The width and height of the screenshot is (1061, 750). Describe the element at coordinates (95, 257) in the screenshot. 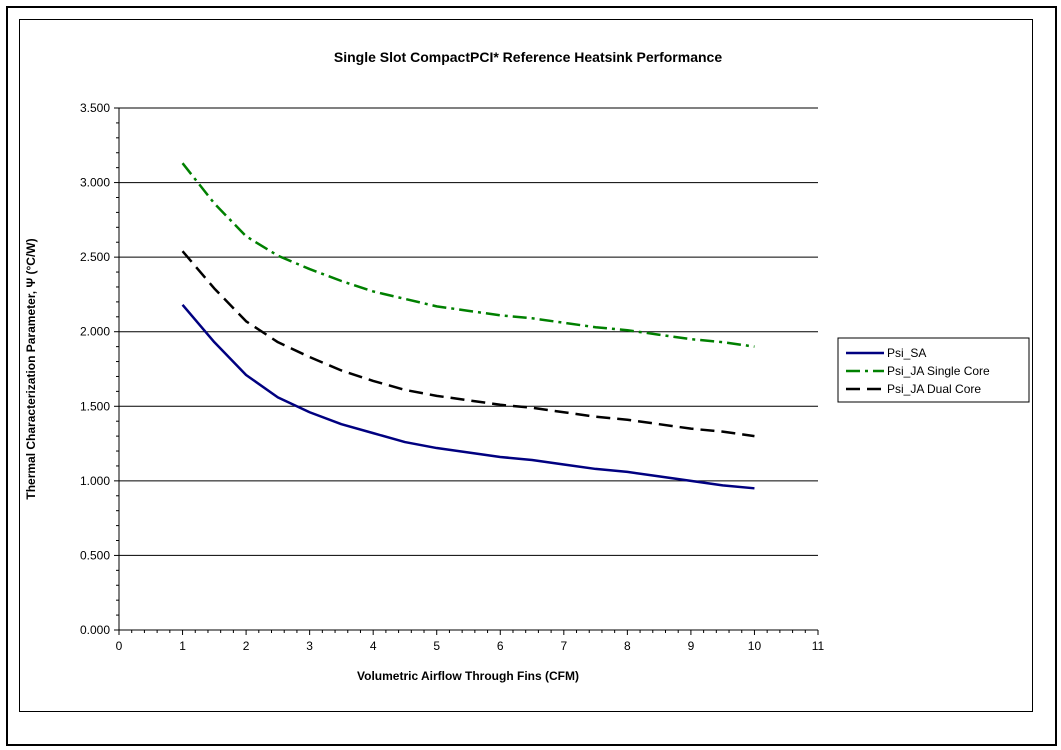

I see `y-tick-label: 2.500` at that location.